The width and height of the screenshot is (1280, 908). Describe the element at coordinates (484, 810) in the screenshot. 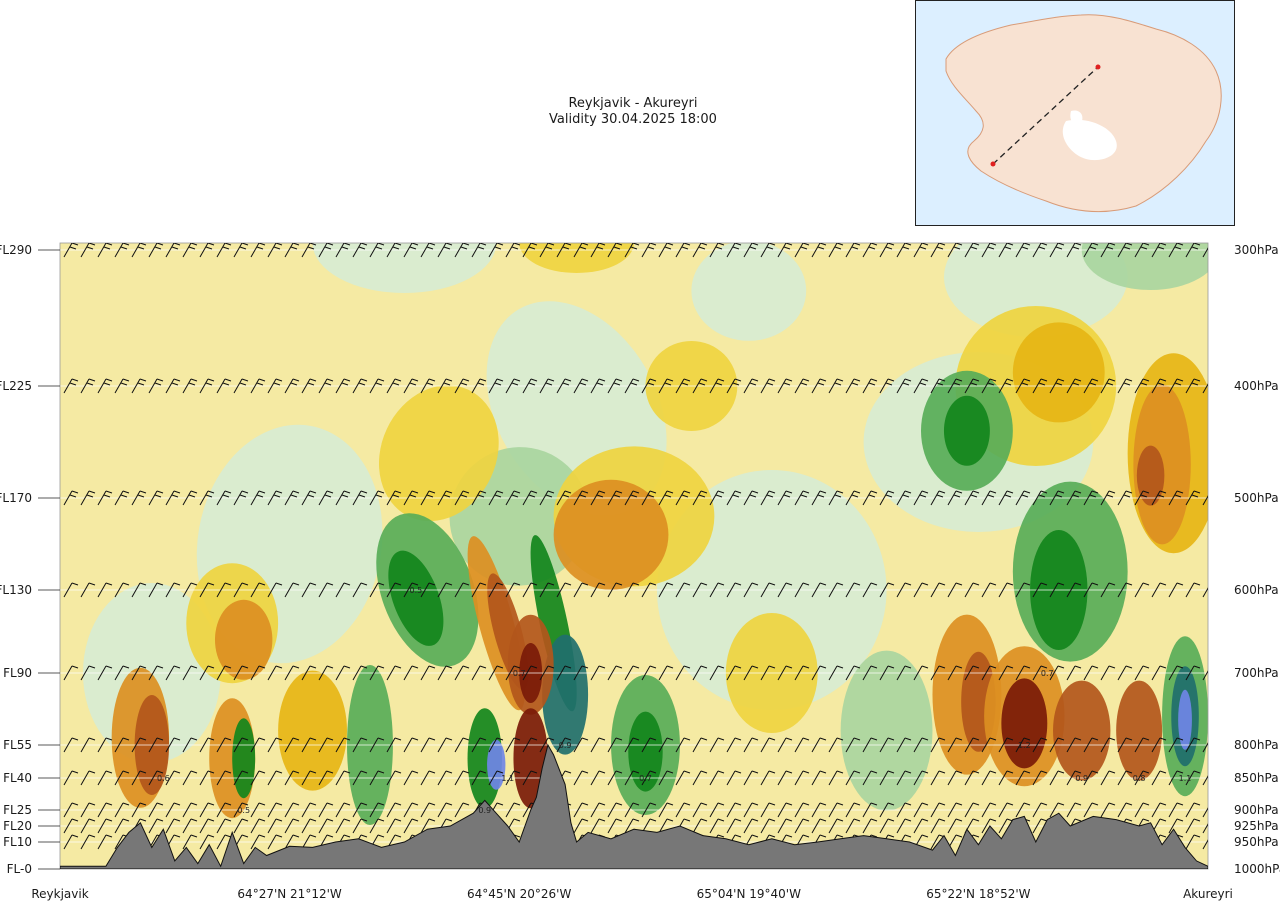

I see `value-label: 0.9` at that location.